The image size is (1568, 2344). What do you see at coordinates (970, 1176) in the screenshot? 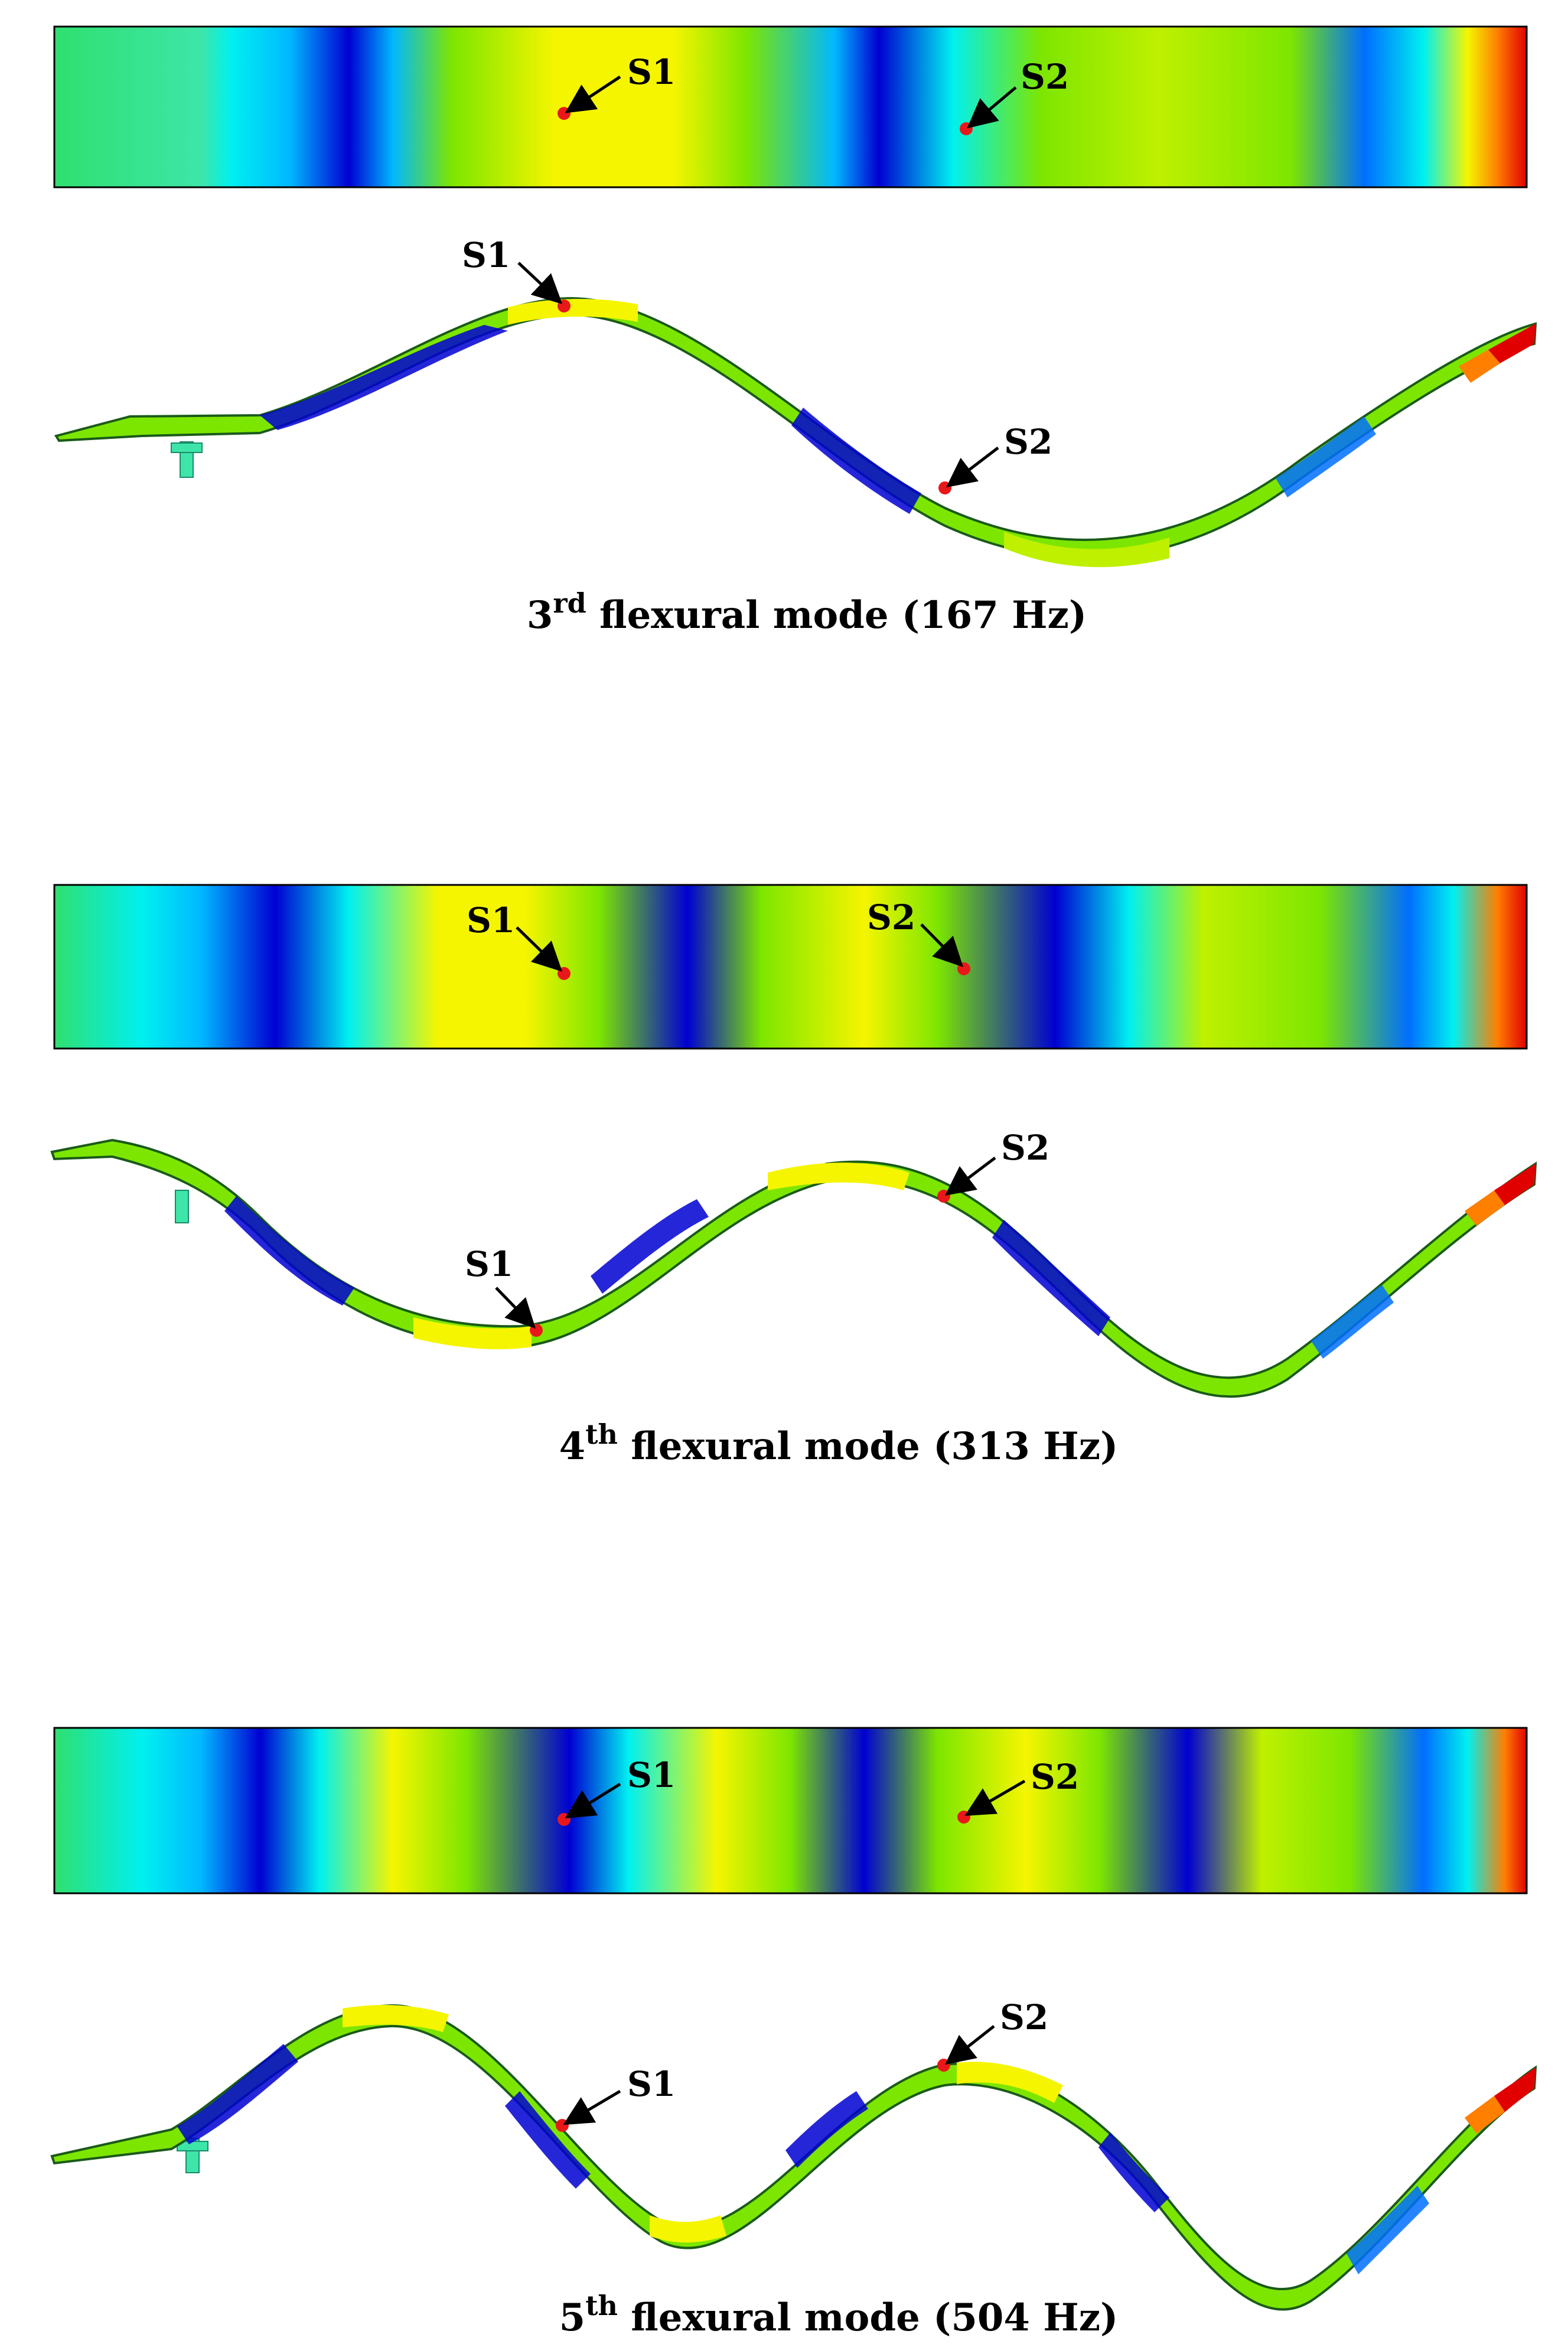
I see `mode-4-beam-s2-arrow` at bounding box center [970, 1176].